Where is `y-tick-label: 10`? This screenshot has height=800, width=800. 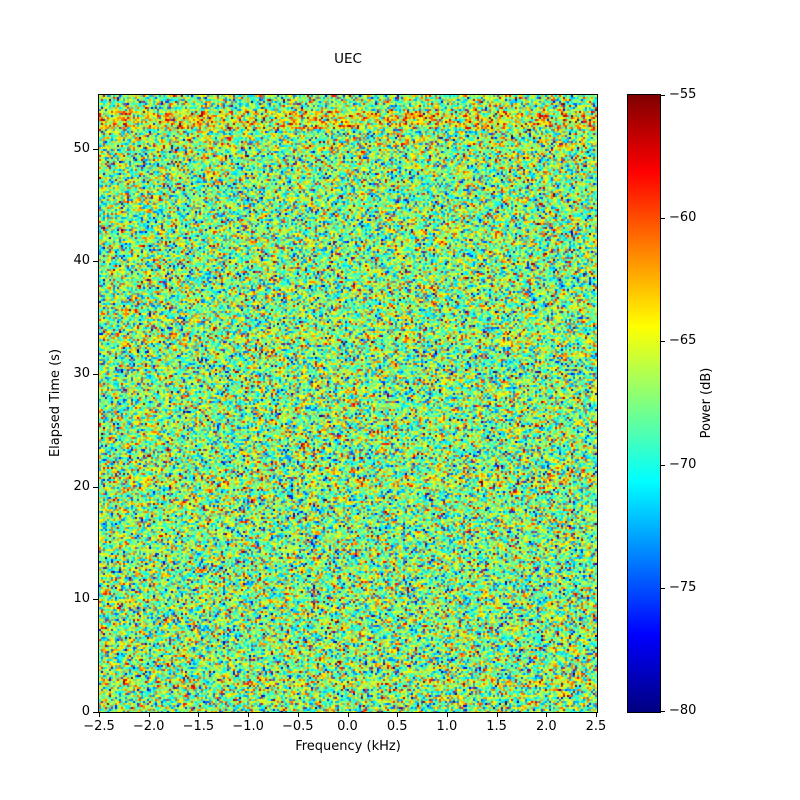 y-tick-label: 10 is located at coordinates (81, 599).